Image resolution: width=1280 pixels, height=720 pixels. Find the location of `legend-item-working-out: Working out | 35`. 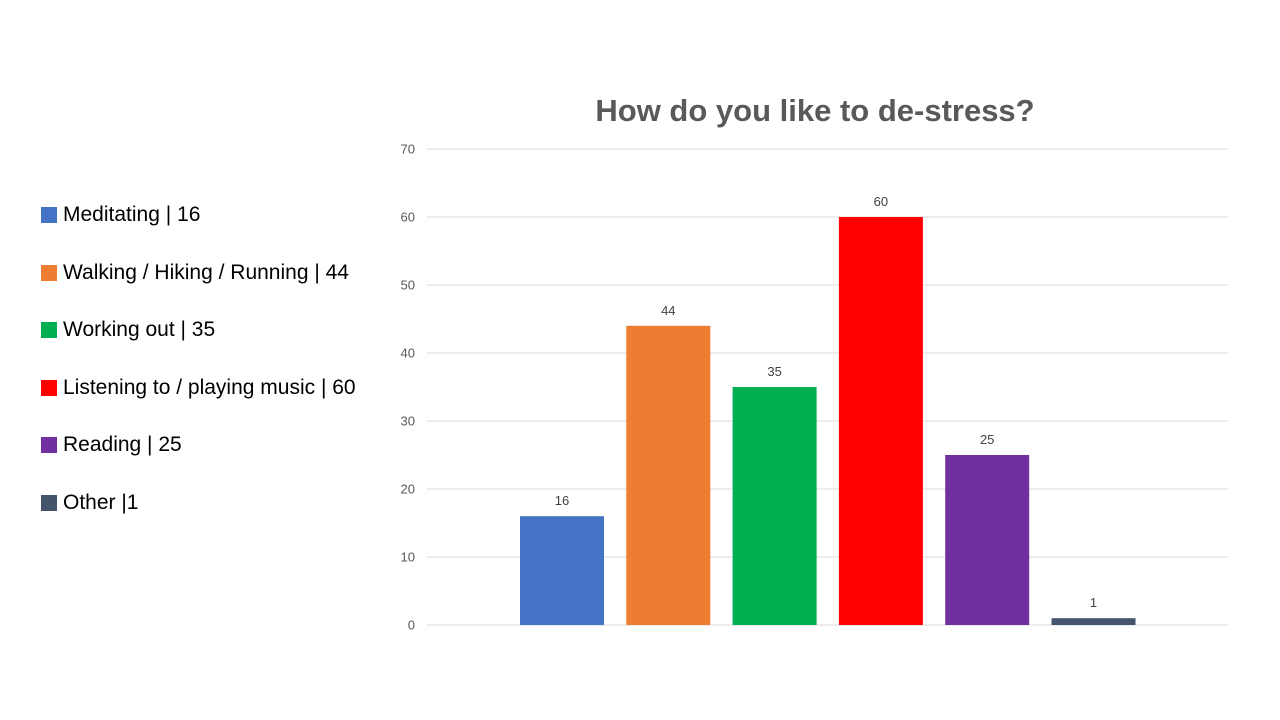

legend-item-working-out: Working out | 35 is located at coordinates (213, 330).